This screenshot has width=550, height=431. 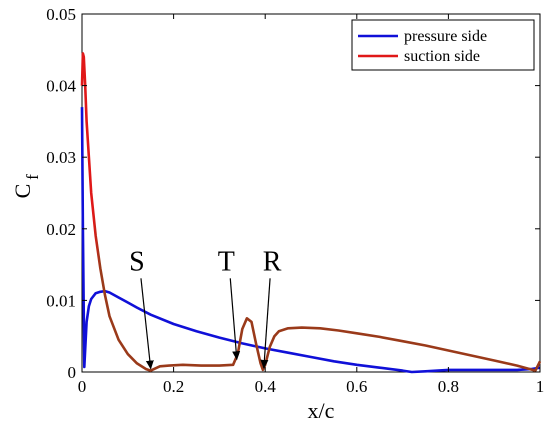 I want to click on legend-entry: pressure side, so click(x=445, y=36).